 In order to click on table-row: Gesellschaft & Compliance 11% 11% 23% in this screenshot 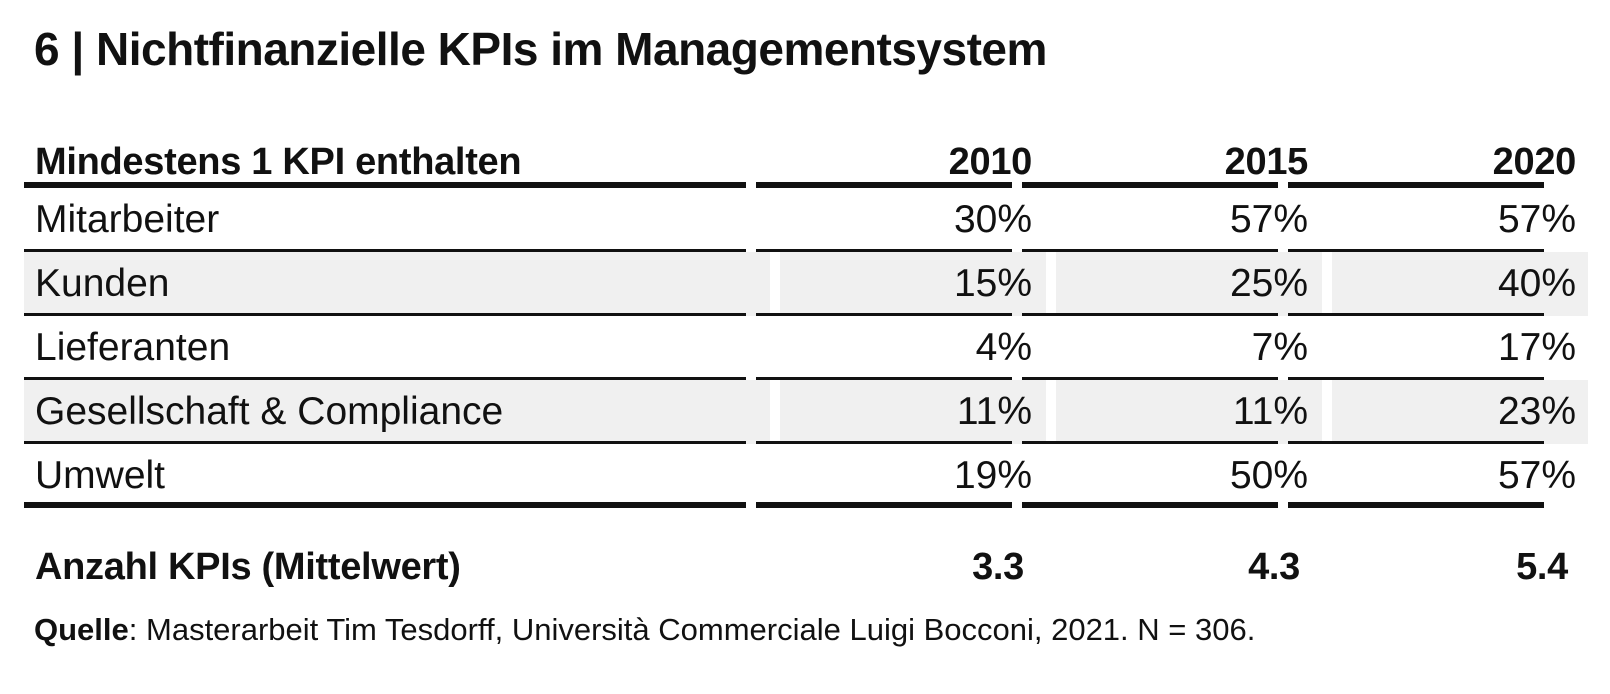, I will do `click(806, 412)`.